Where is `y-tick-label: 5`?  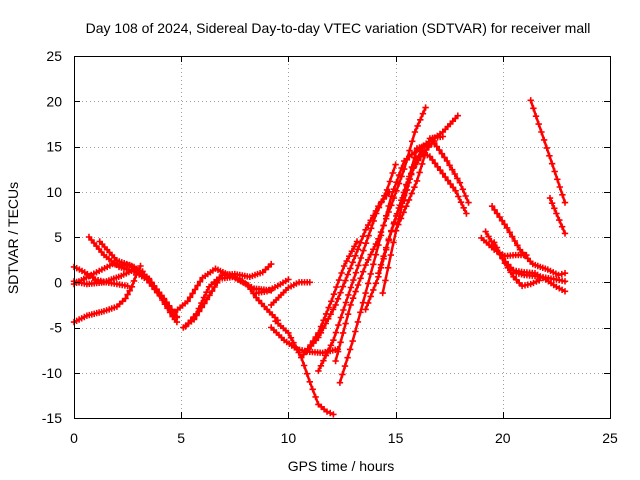 y-tick-label: 5 is located at coordinates (58, 237).